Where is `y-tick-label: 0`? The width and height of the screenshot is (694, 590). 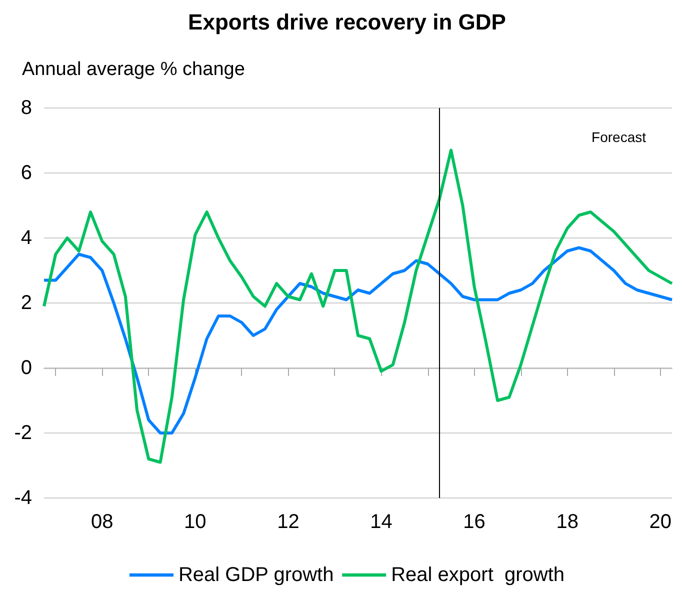 y-tick-label: 0 is located at coordinates (26, 368).